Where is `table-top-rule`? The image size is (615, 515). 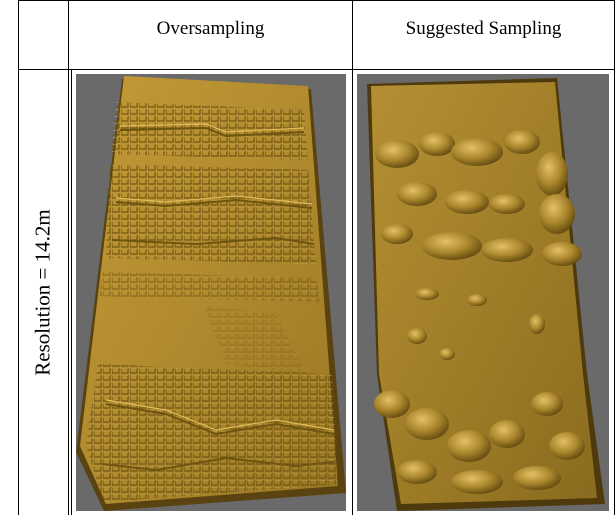
table-top-rule is located at coordinates (316, 0).